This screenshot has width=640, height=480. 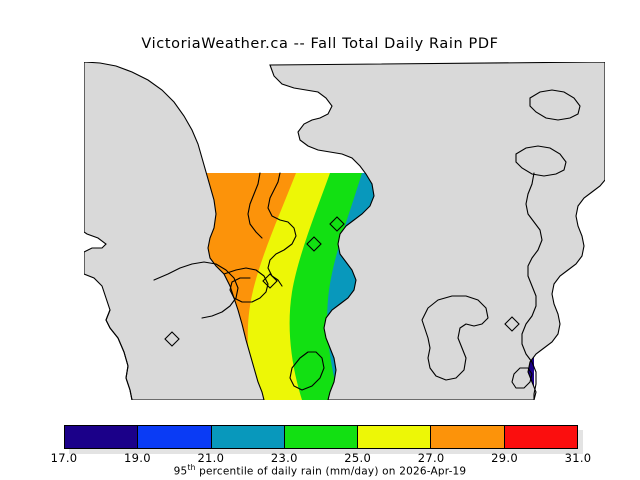 What do you see at coordinates (431, 458) in the screenshot?
I see `colorbar-tick: 27.0` at bounding box center [431, 458].